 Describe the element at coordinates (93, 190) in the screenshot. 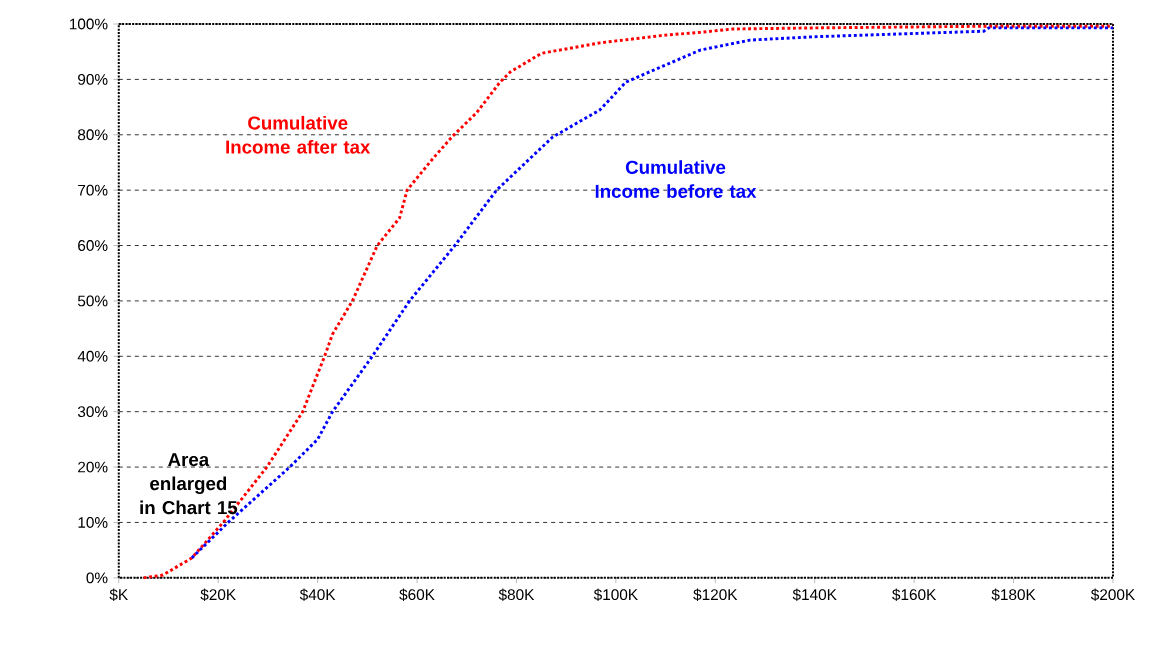

I see `y-tick-label: 70%` at that location.